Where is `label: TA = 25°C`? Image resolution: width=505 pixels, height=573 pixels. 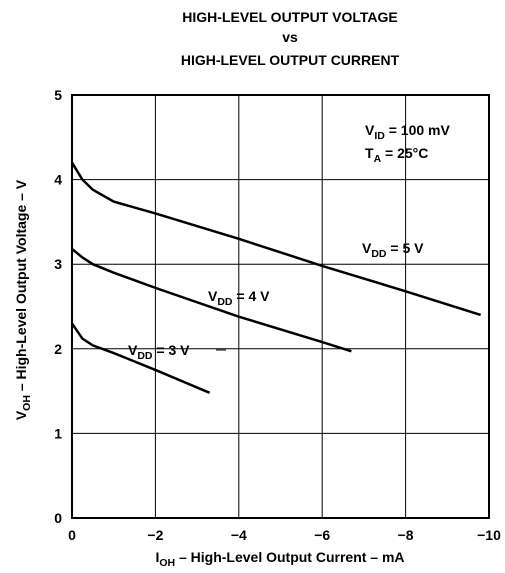 label: TA = 25°C is located at coordinates (396, 155).